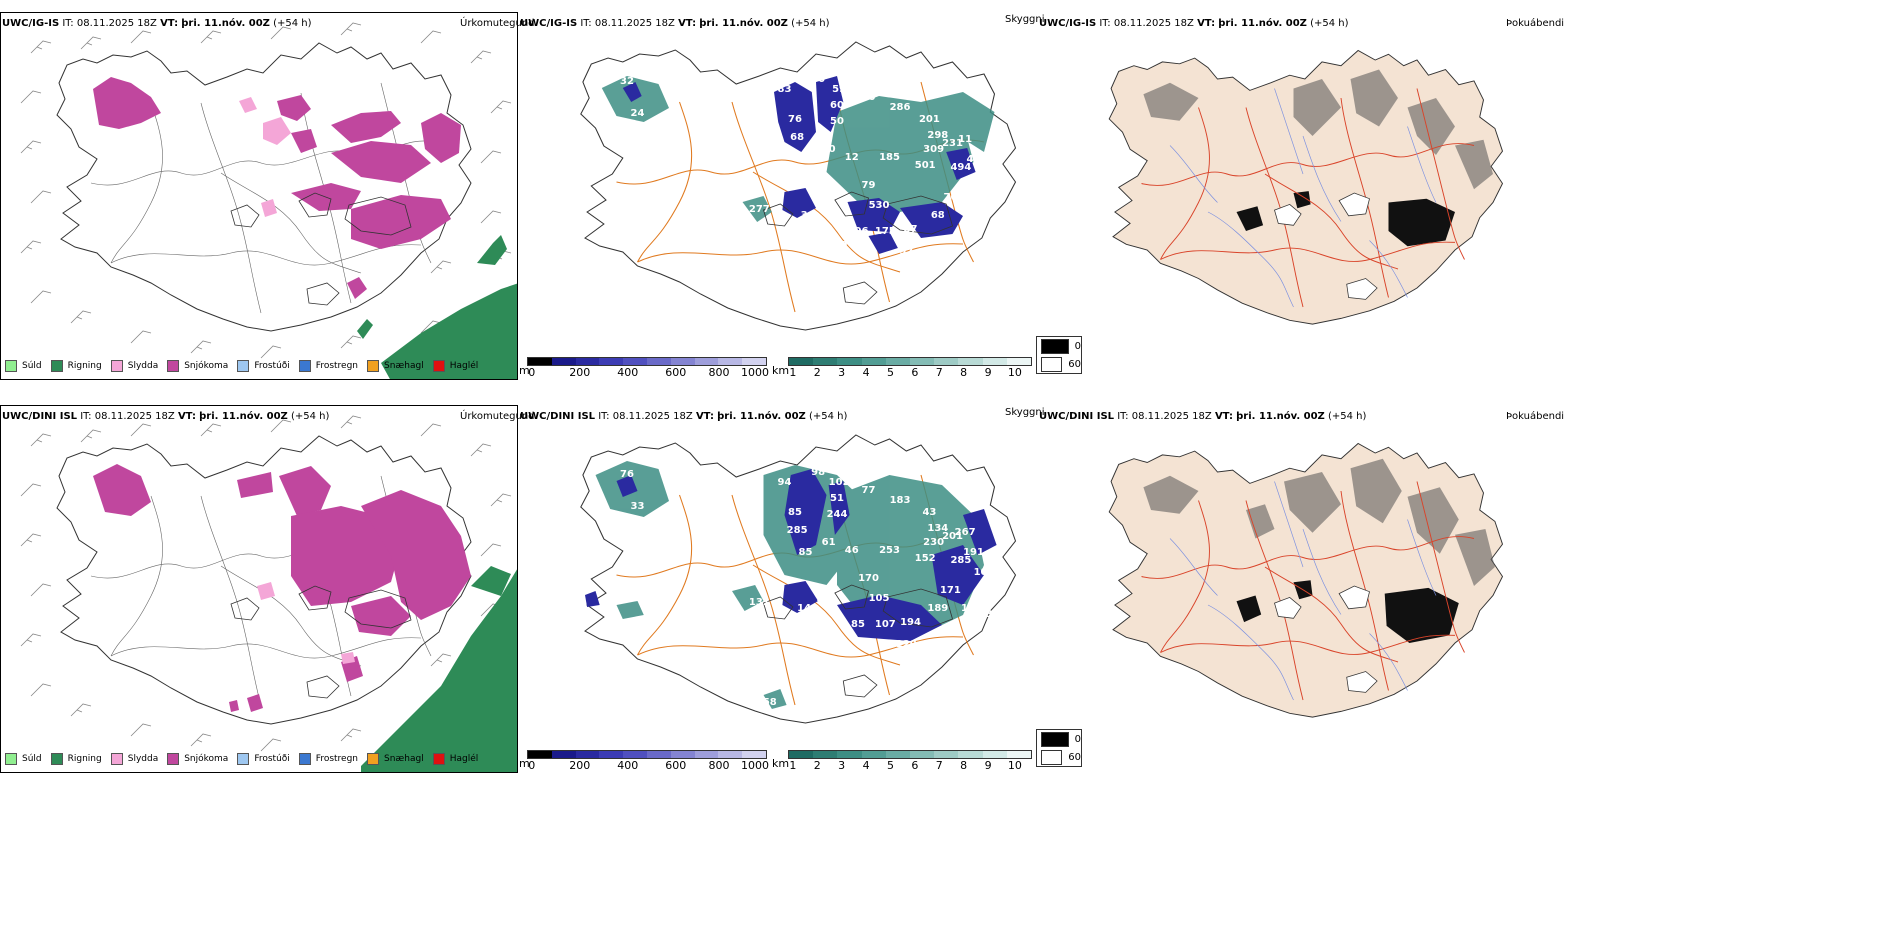  Describe the element at coordinates (826, 598) in the screenshot. I see `snow-height-label: 119` at that location.